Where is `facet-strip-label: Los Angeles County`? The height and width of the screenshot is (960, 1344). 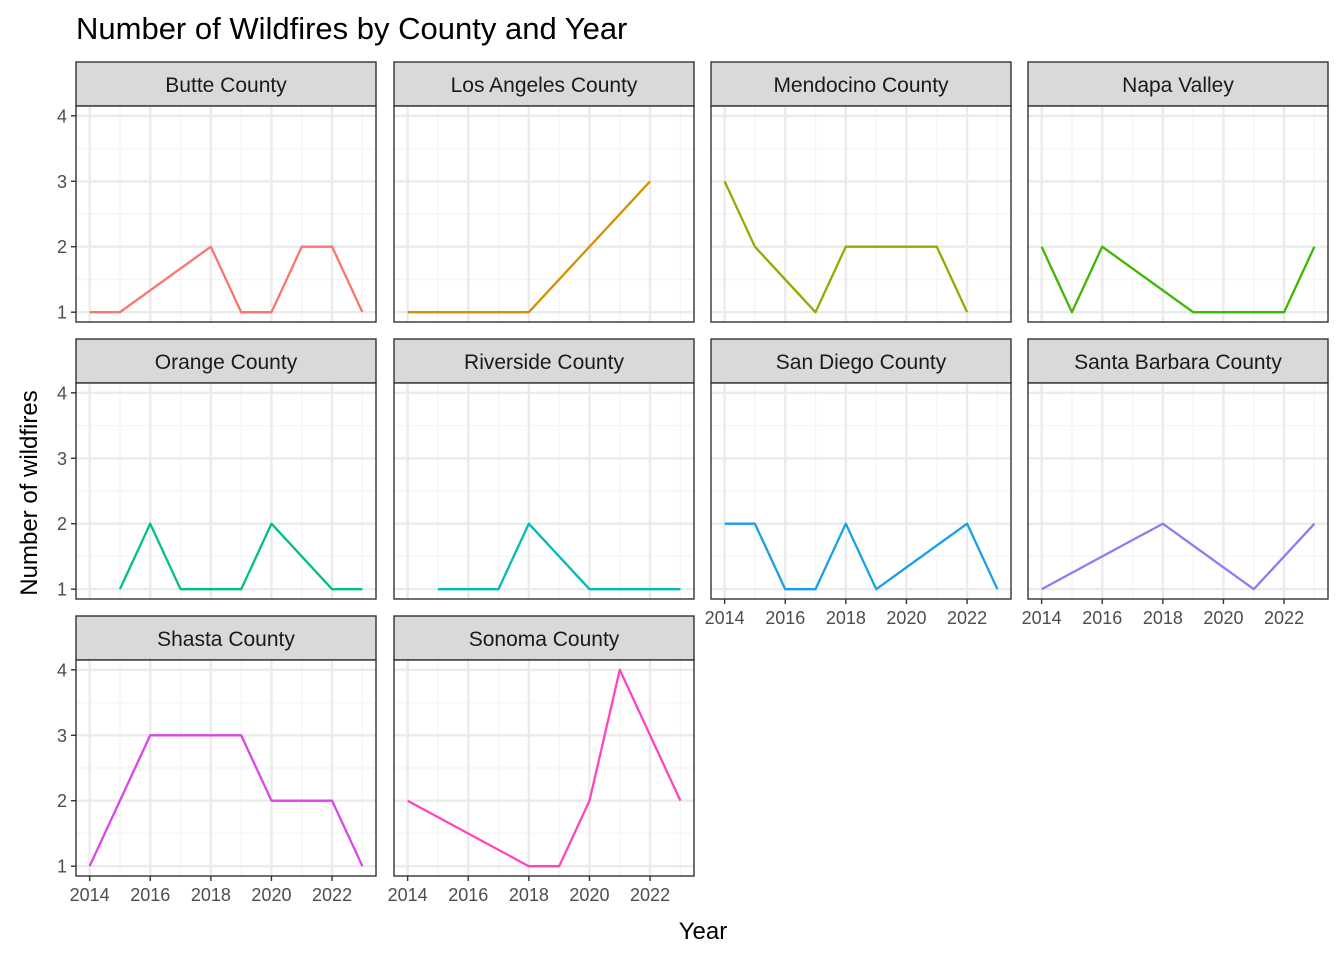 facet-strip-label: Los Angeles County is located at coordinates (544, 85).